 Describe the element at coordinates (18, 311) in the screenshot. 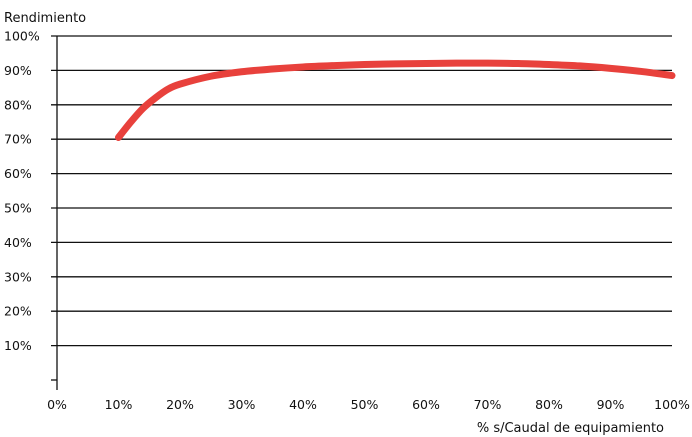

I see `y-tick-label: 20%` at that location.